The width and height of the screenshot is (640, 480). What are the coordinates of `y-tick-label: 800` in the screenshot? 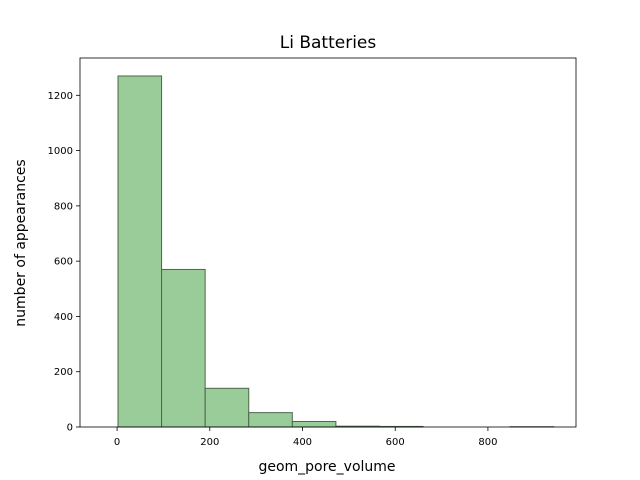 It's located at (63, 206).